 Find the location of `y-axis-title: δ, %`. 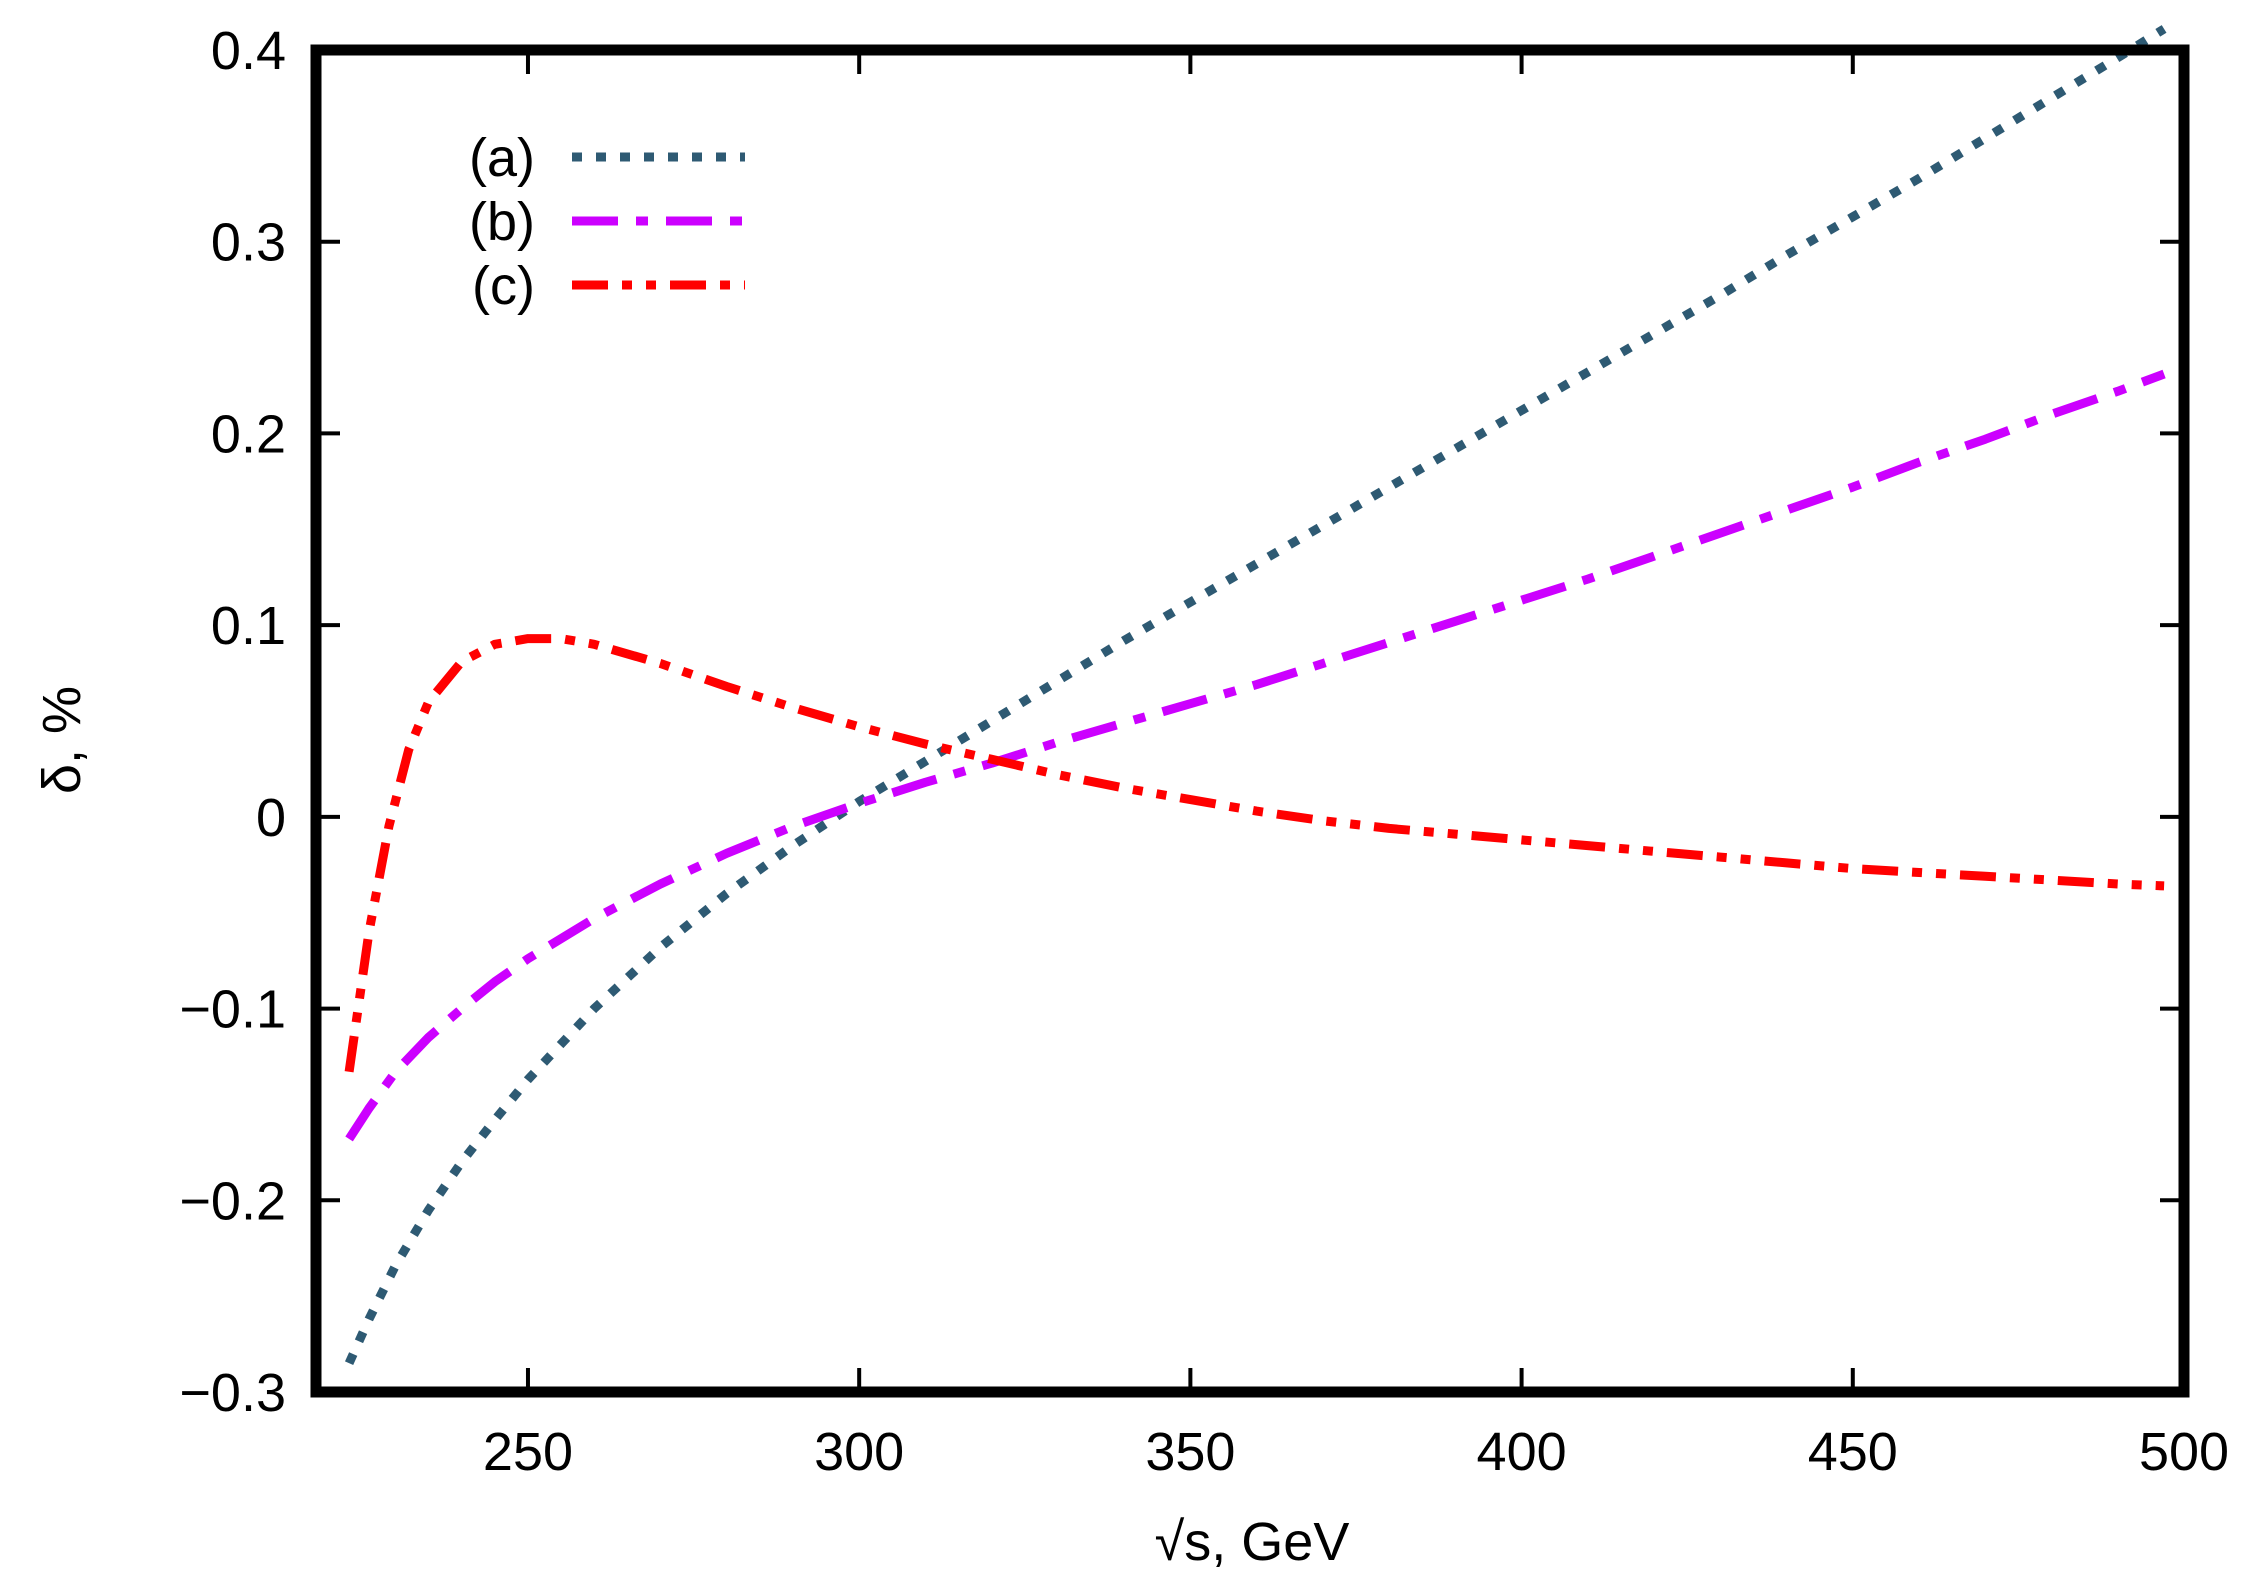

y-axis-title: δ, % is located at coordinates (62, 740).